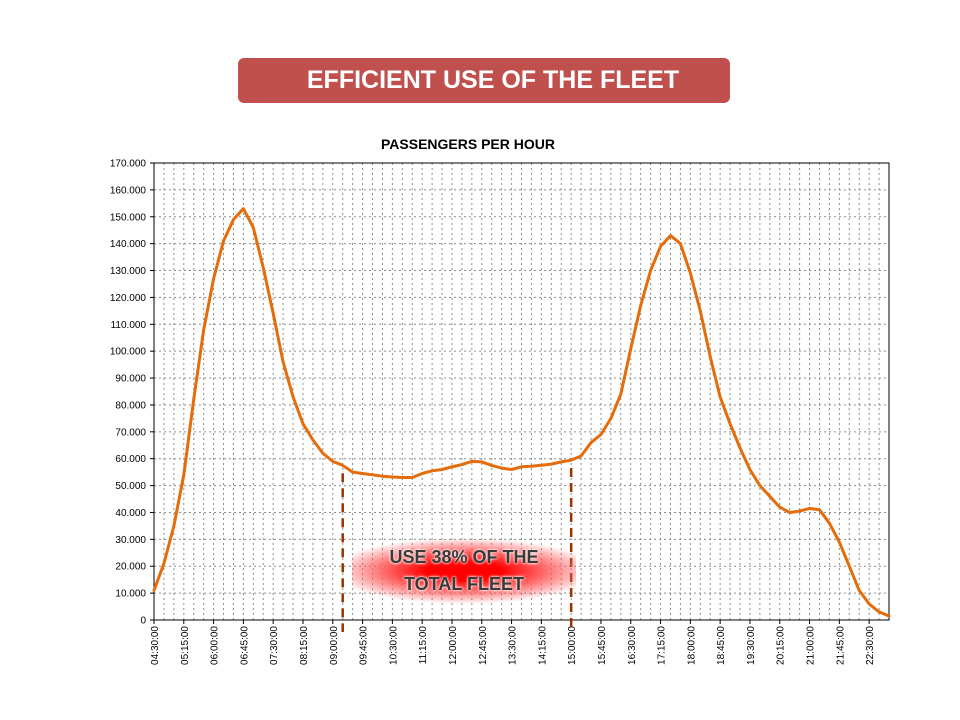 This screenshot has height=720, width=960. Describe the element at coordinates (130, 379) in the screenshot. I see `y-tick-label: 90.000` at that location.